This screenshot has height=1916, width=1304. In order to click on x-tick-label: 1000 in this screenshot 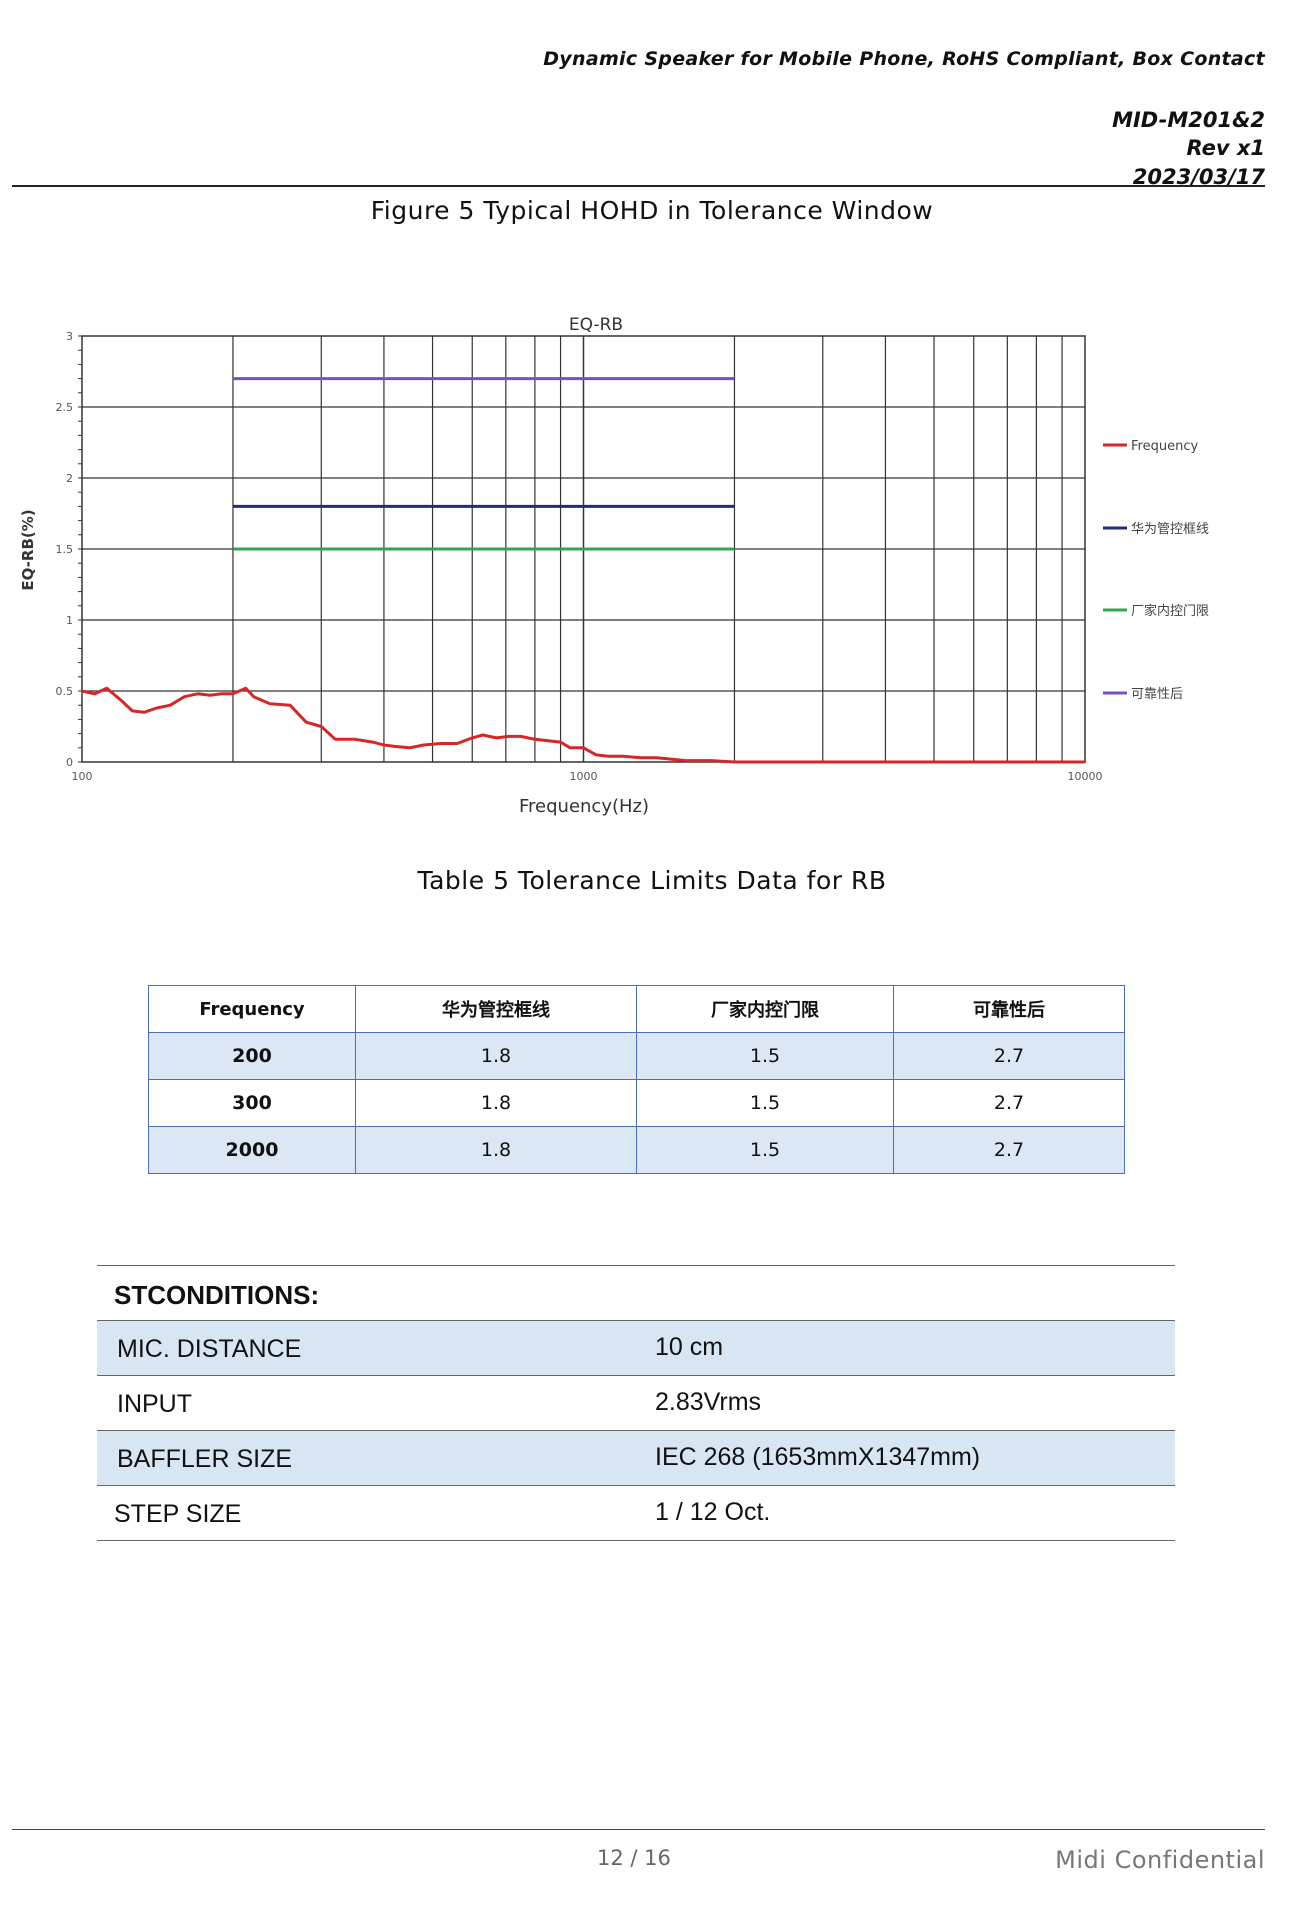, I will do `click(584, 776)`.